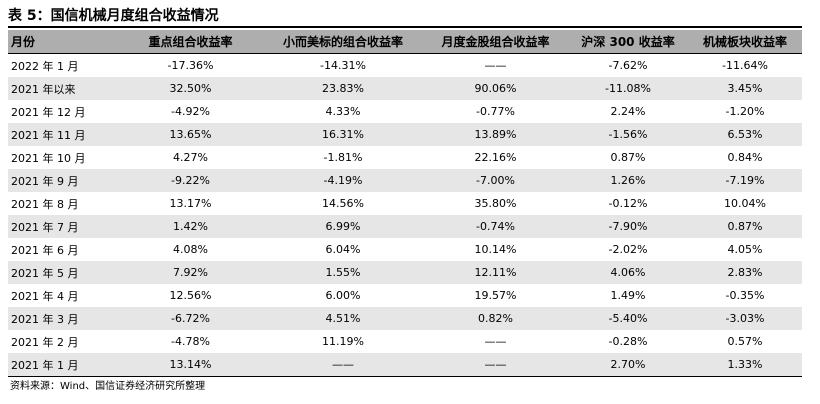  What do you see at coordinates (190, 180) in the screenshot?
I see `cell-key-portfolio: -9.22%` at bounding box center [190, 180].